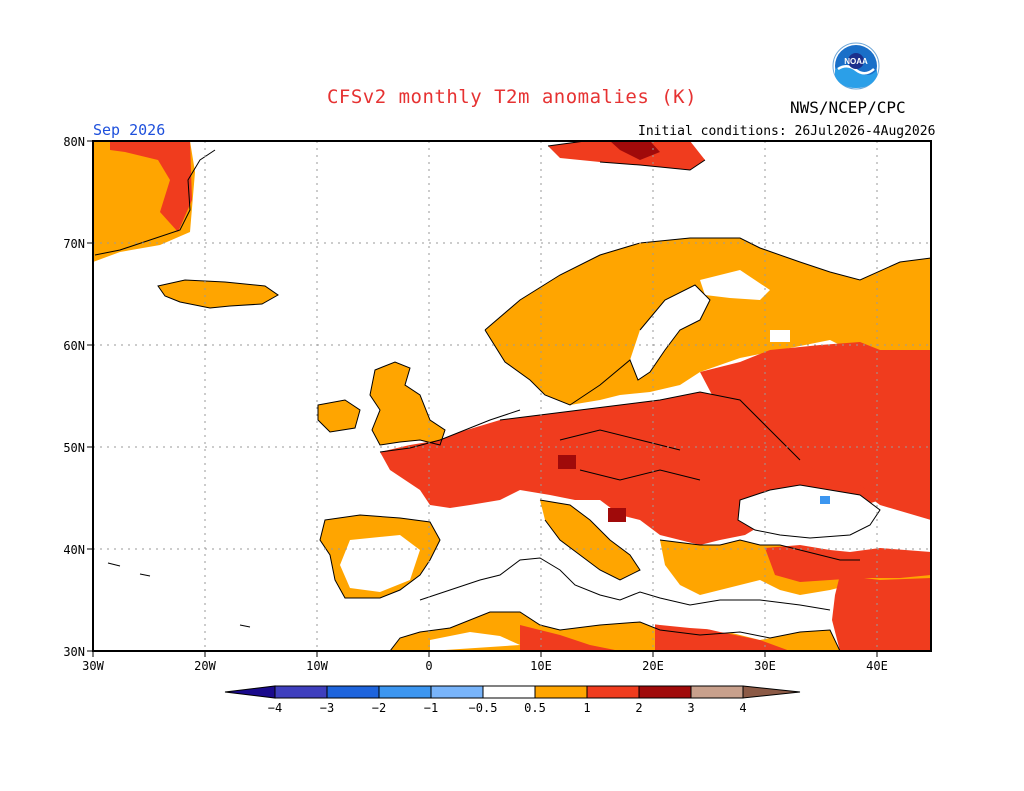 This screenshot has width=1024, height=791. What do you see at coordinates (509, 692) in the screenshot?
I see `colorbar-neutral` at bounding box center [509, 692].